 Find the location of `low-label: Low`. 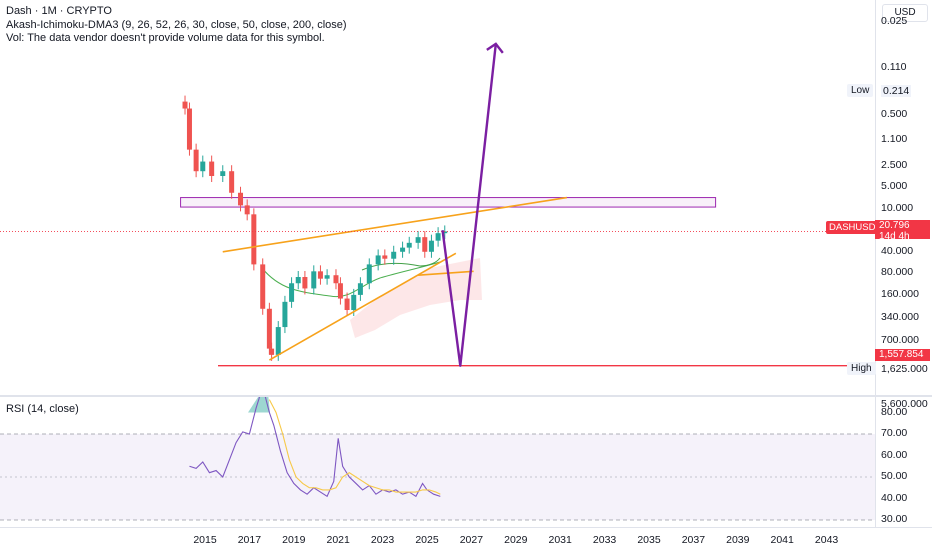

low-label: Low is located at coordinates (860, 90).